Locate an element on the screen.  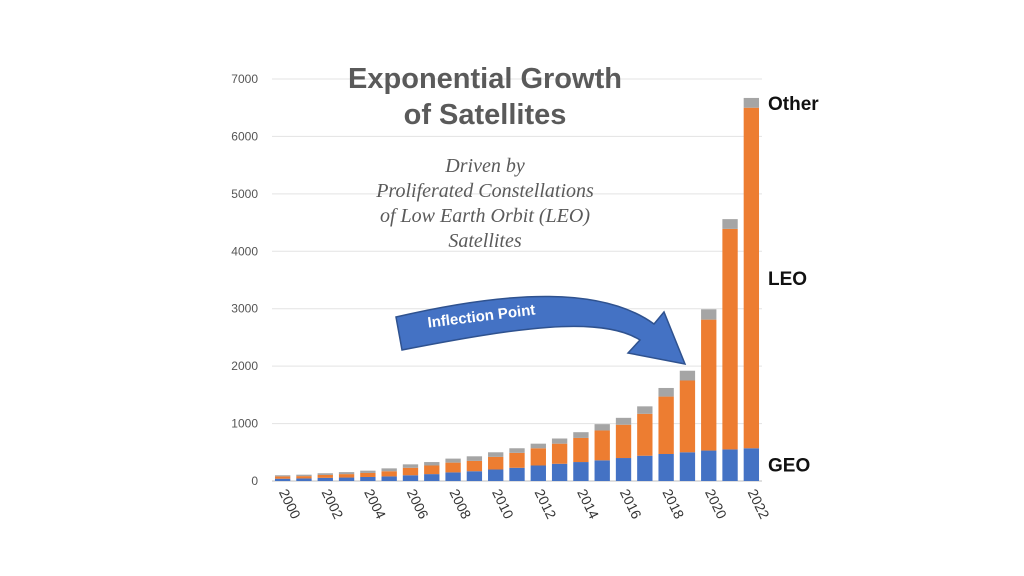
bar-geo-2000 is located at coordinates (282, 479).